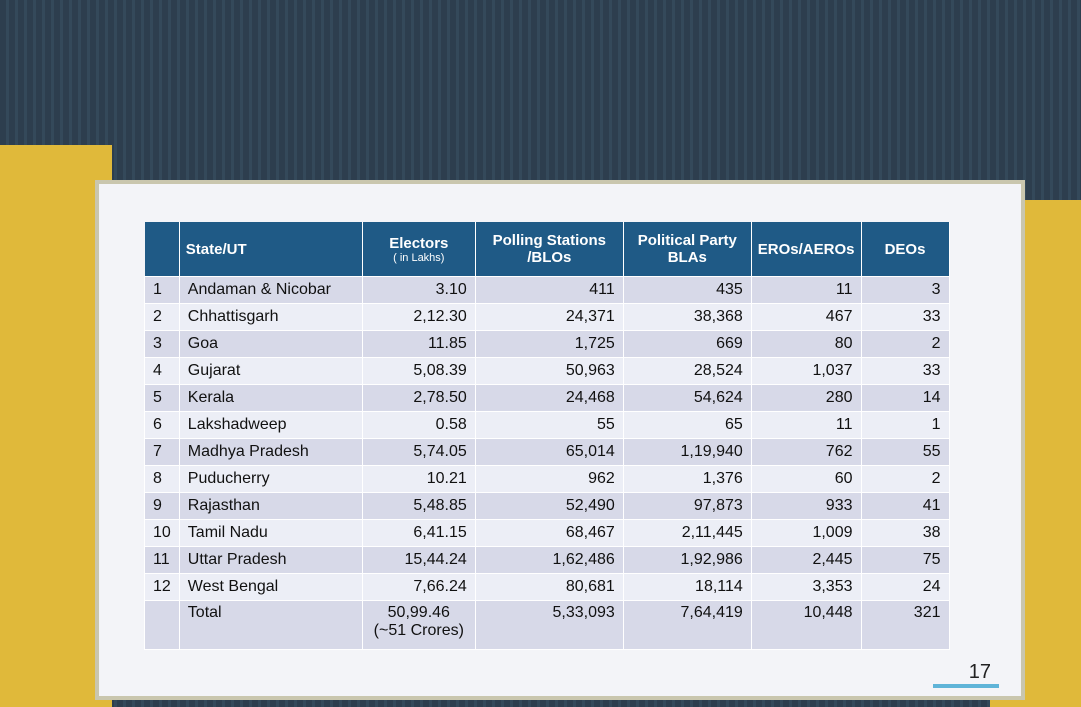 The height and width of the screenshot is (707, 1081). I want to click on table-row: 12 West Bengal 7,66.24 80,681 18,114 3,353 24, so click(547, 587).